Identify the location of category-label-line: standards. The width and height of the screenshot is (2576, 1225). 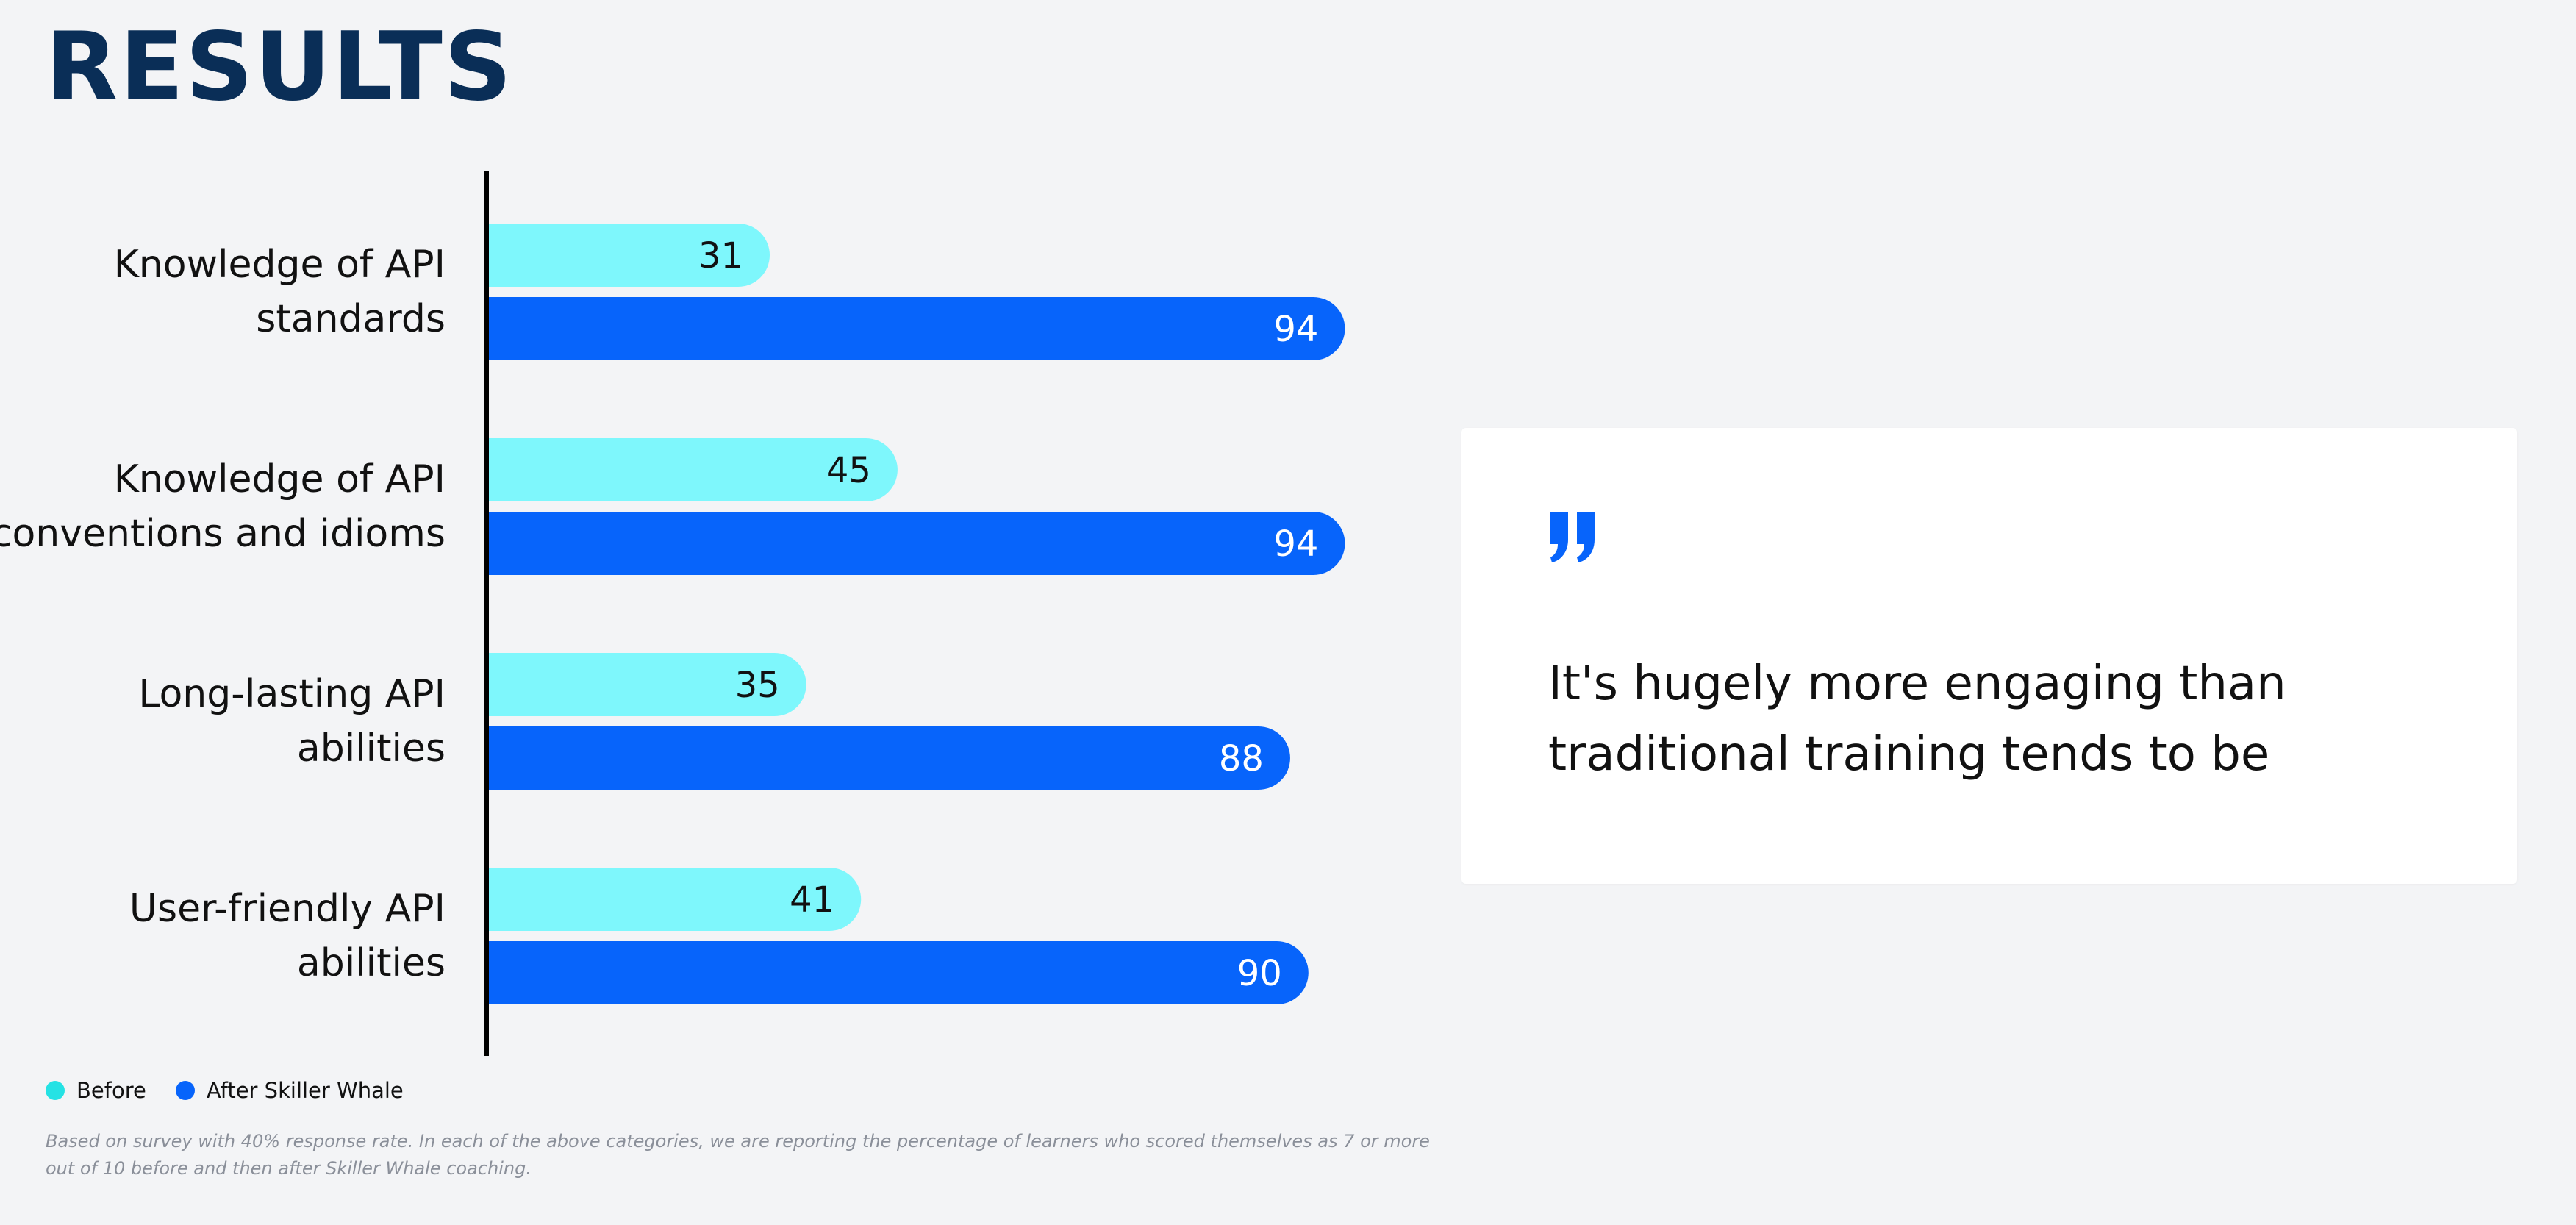
(351, 319).